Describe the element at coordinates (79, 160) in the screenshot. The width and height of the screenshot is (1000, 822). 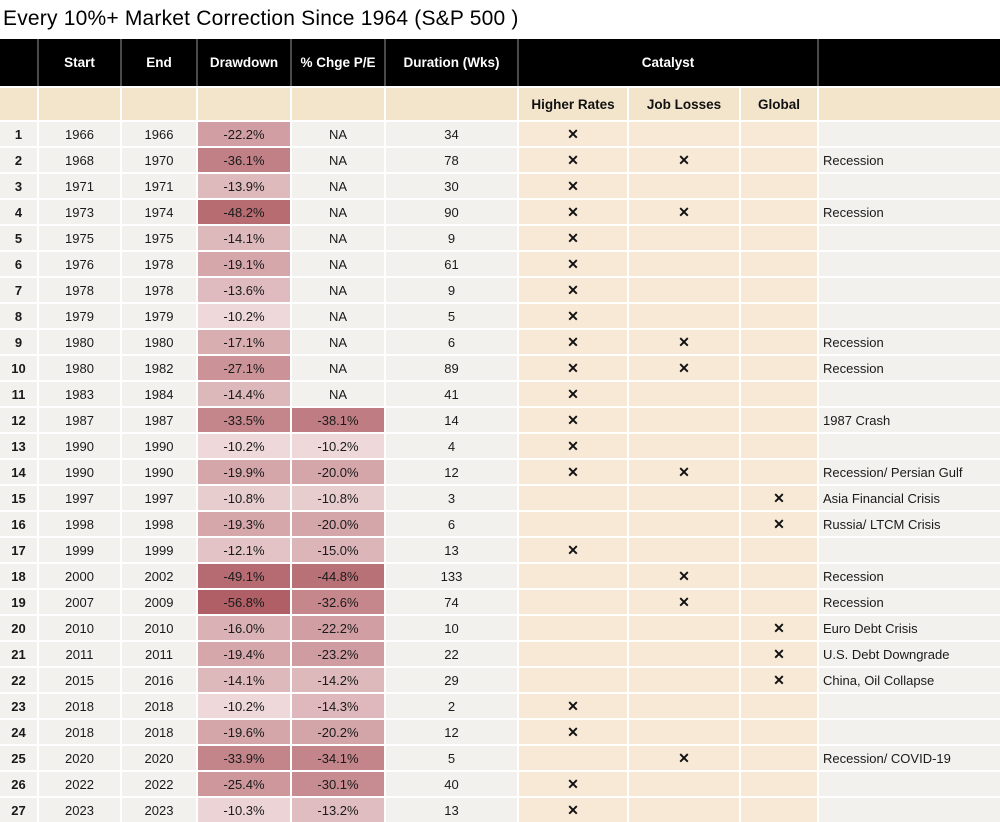
I see `cell-start: 1968` at that location.